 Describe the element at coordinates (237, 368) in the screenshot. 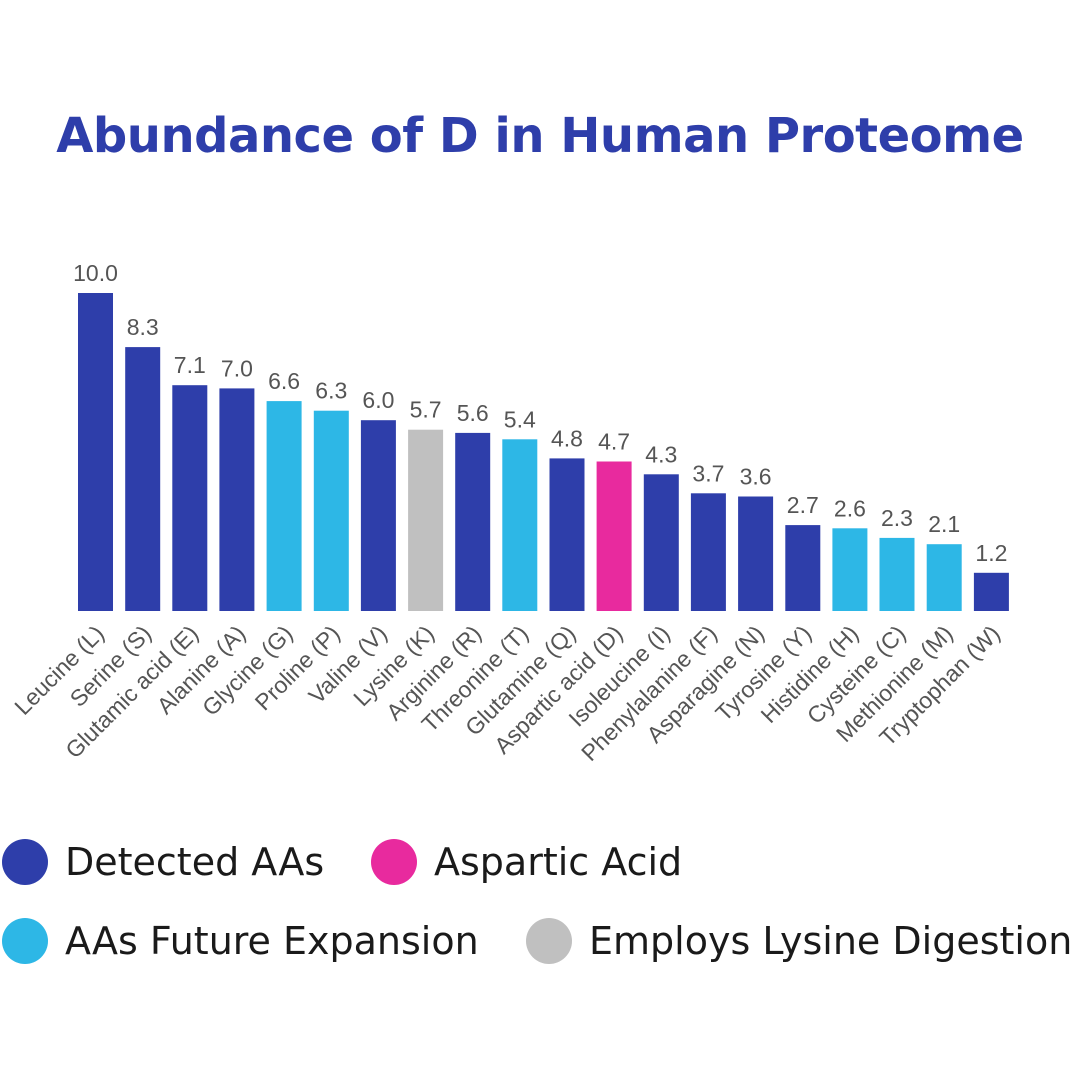

I see `bar-value-label: 7.0` at that location.